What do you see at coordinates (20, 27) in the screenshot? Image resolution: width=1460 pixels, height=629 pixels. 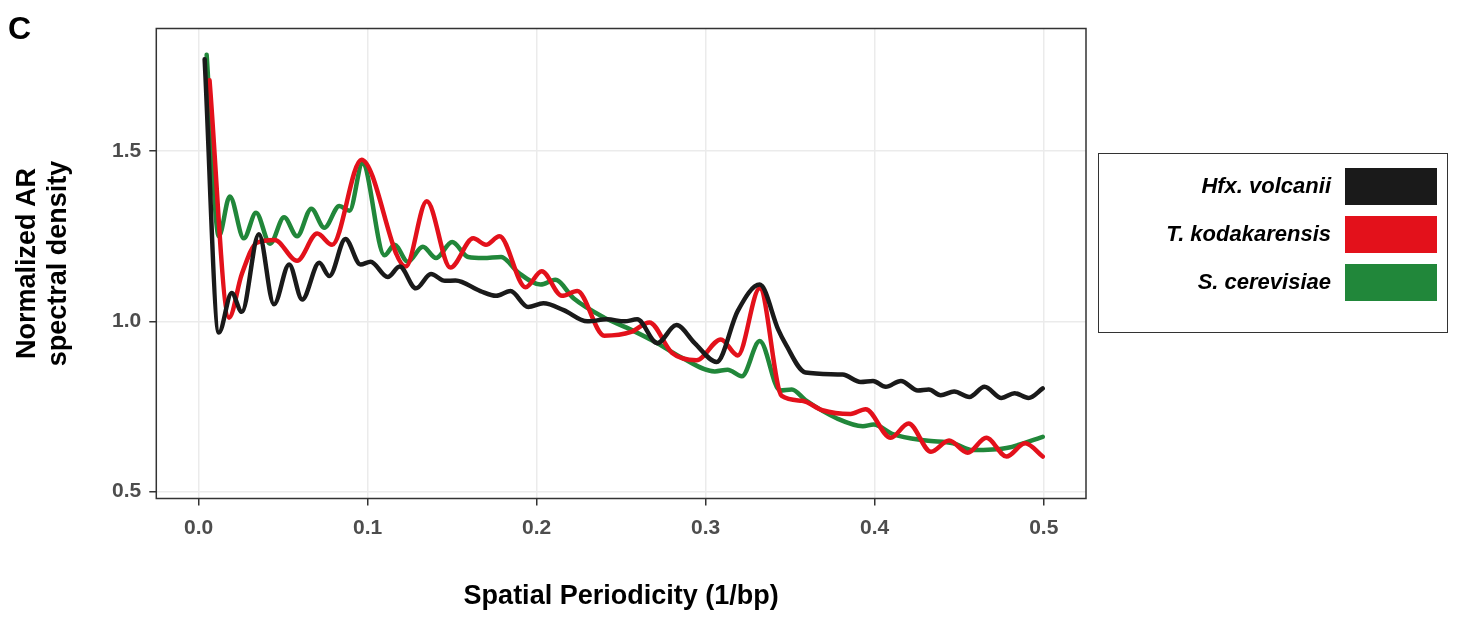 I see `text: C` at bounding box center [20, 27].